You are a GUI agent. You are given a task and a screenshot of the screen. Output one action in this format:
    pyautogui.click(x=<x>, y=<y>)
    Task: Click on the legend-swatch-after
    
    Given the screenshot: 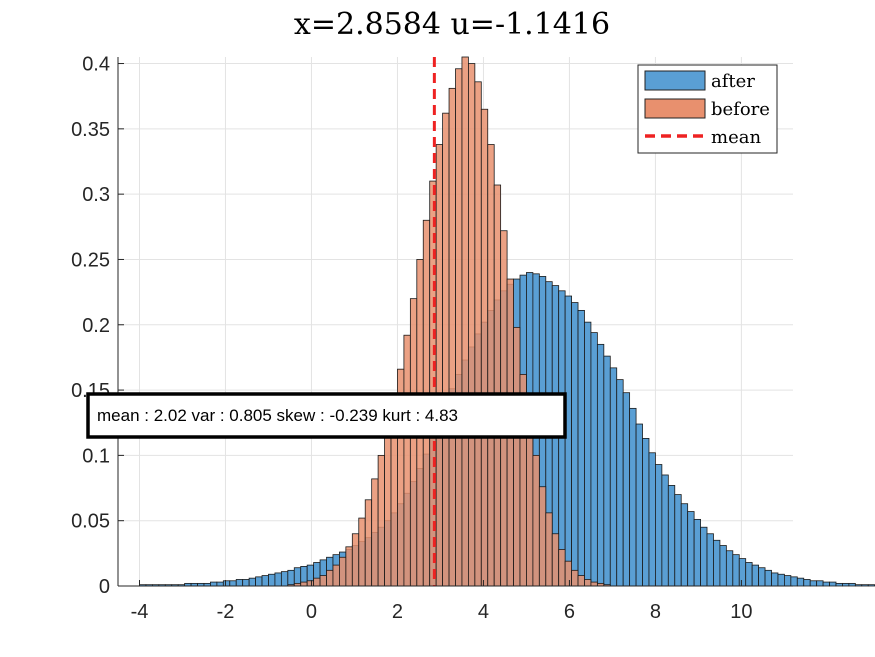 What is the action you would take?
    pyautogui.click(x=675, y=80)
    